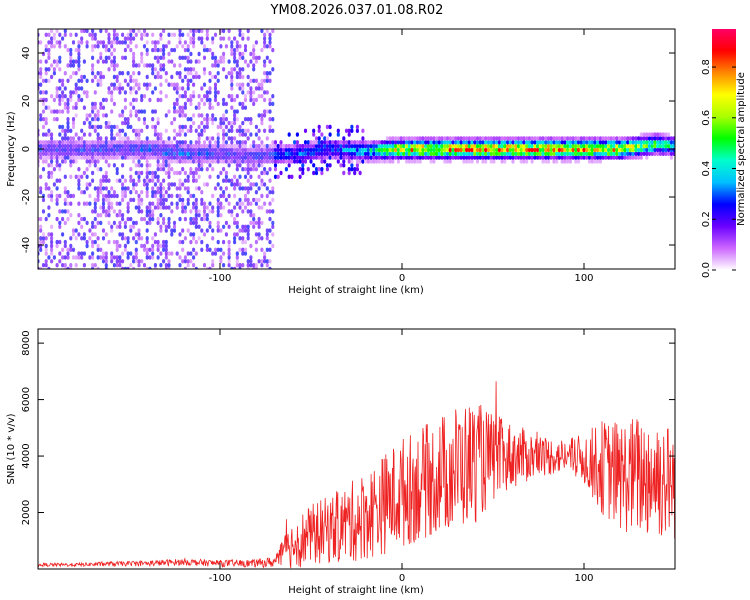 The image size is (750, 600). I want to click on y-tick-label: 6000, so click(26, 399).